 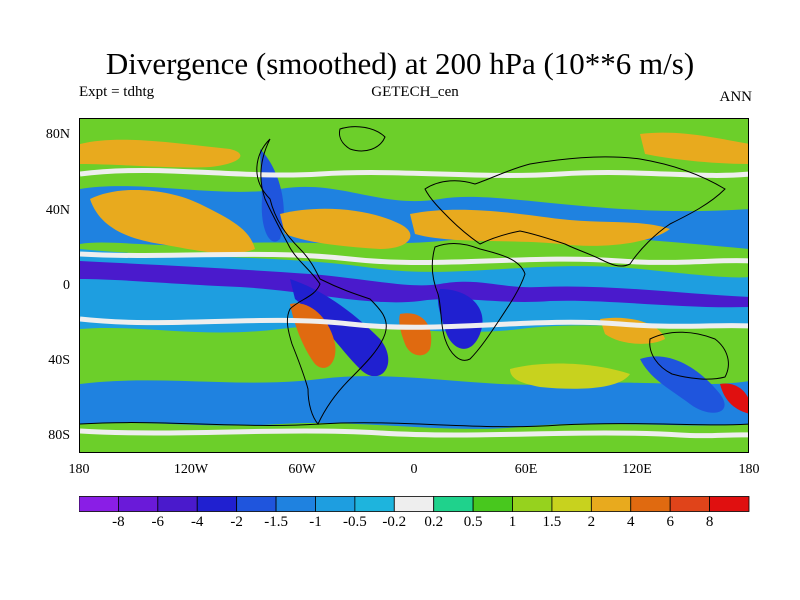 I want to click on lat-label-0: 0, so click(x=66, y=285).